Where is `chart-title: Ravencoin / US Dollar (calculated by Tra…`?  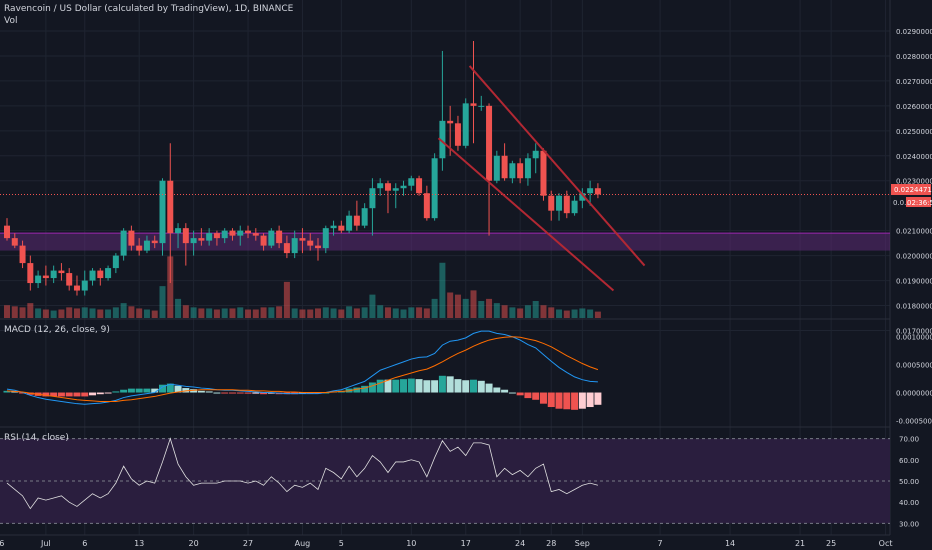 chart-title: Ravencoin / US Dollar (calculated by Tra… is located at coordinates (149, 9).